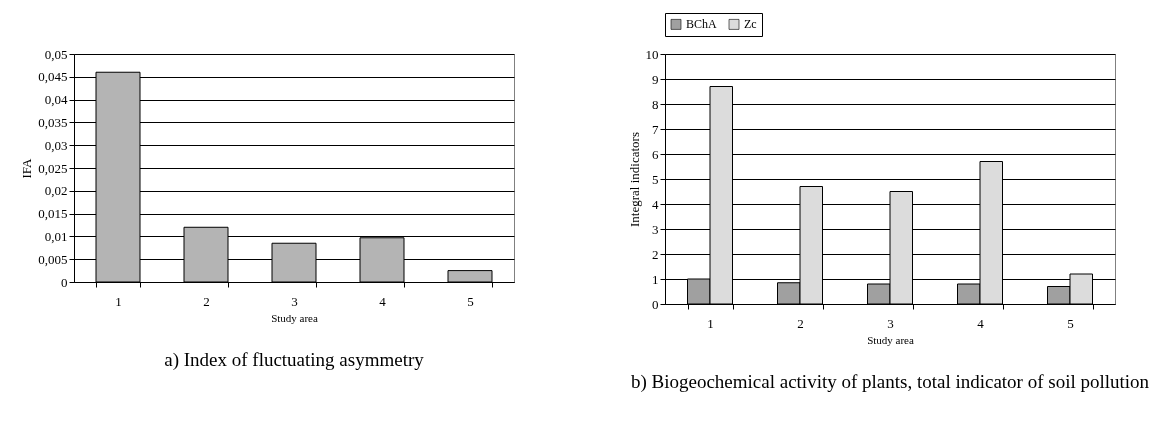 This screenshot has width=1165, height=432. What do you see at coordinates (53, 259) in the screenshot?
I see `y-tick-label: 0,005` at bounding box center [53, 259].